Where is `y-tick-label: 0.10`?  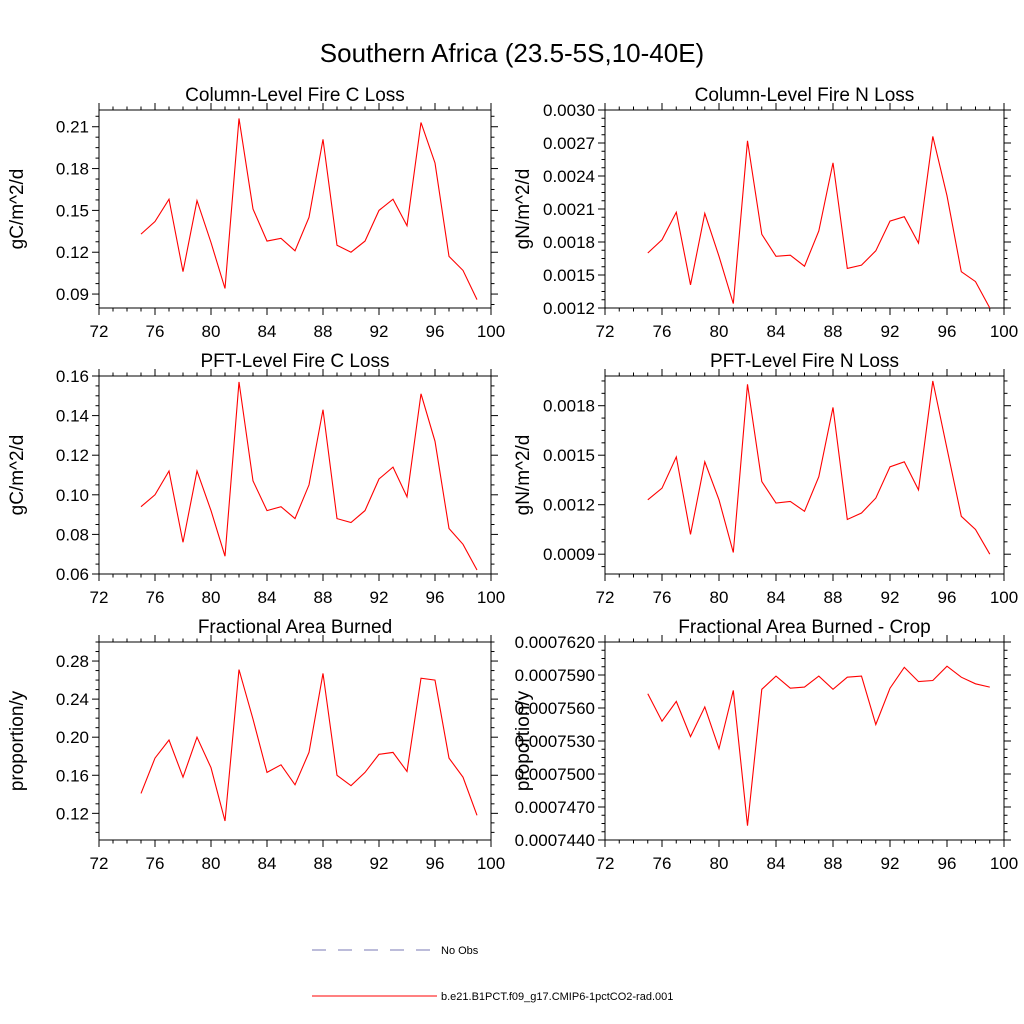 y-tick-label: 0.10 is located at coordinates (72, 495).